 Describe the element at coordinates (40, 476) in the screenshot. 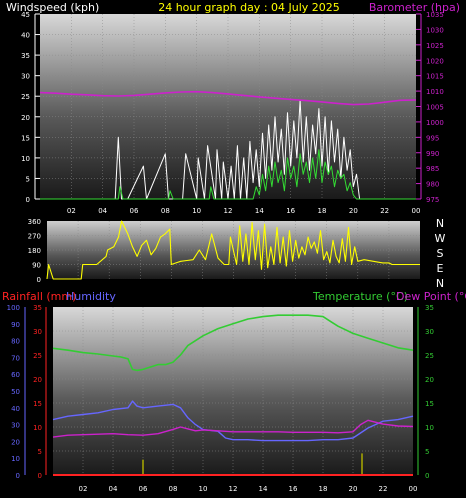

I see `rainfall-tick-label: 0` at that location.